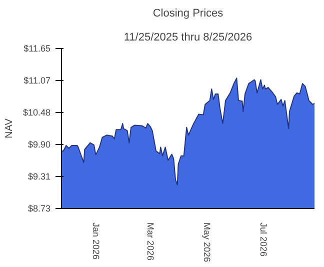  I want to click on y-axis-title: NAV, so click(9, 128).